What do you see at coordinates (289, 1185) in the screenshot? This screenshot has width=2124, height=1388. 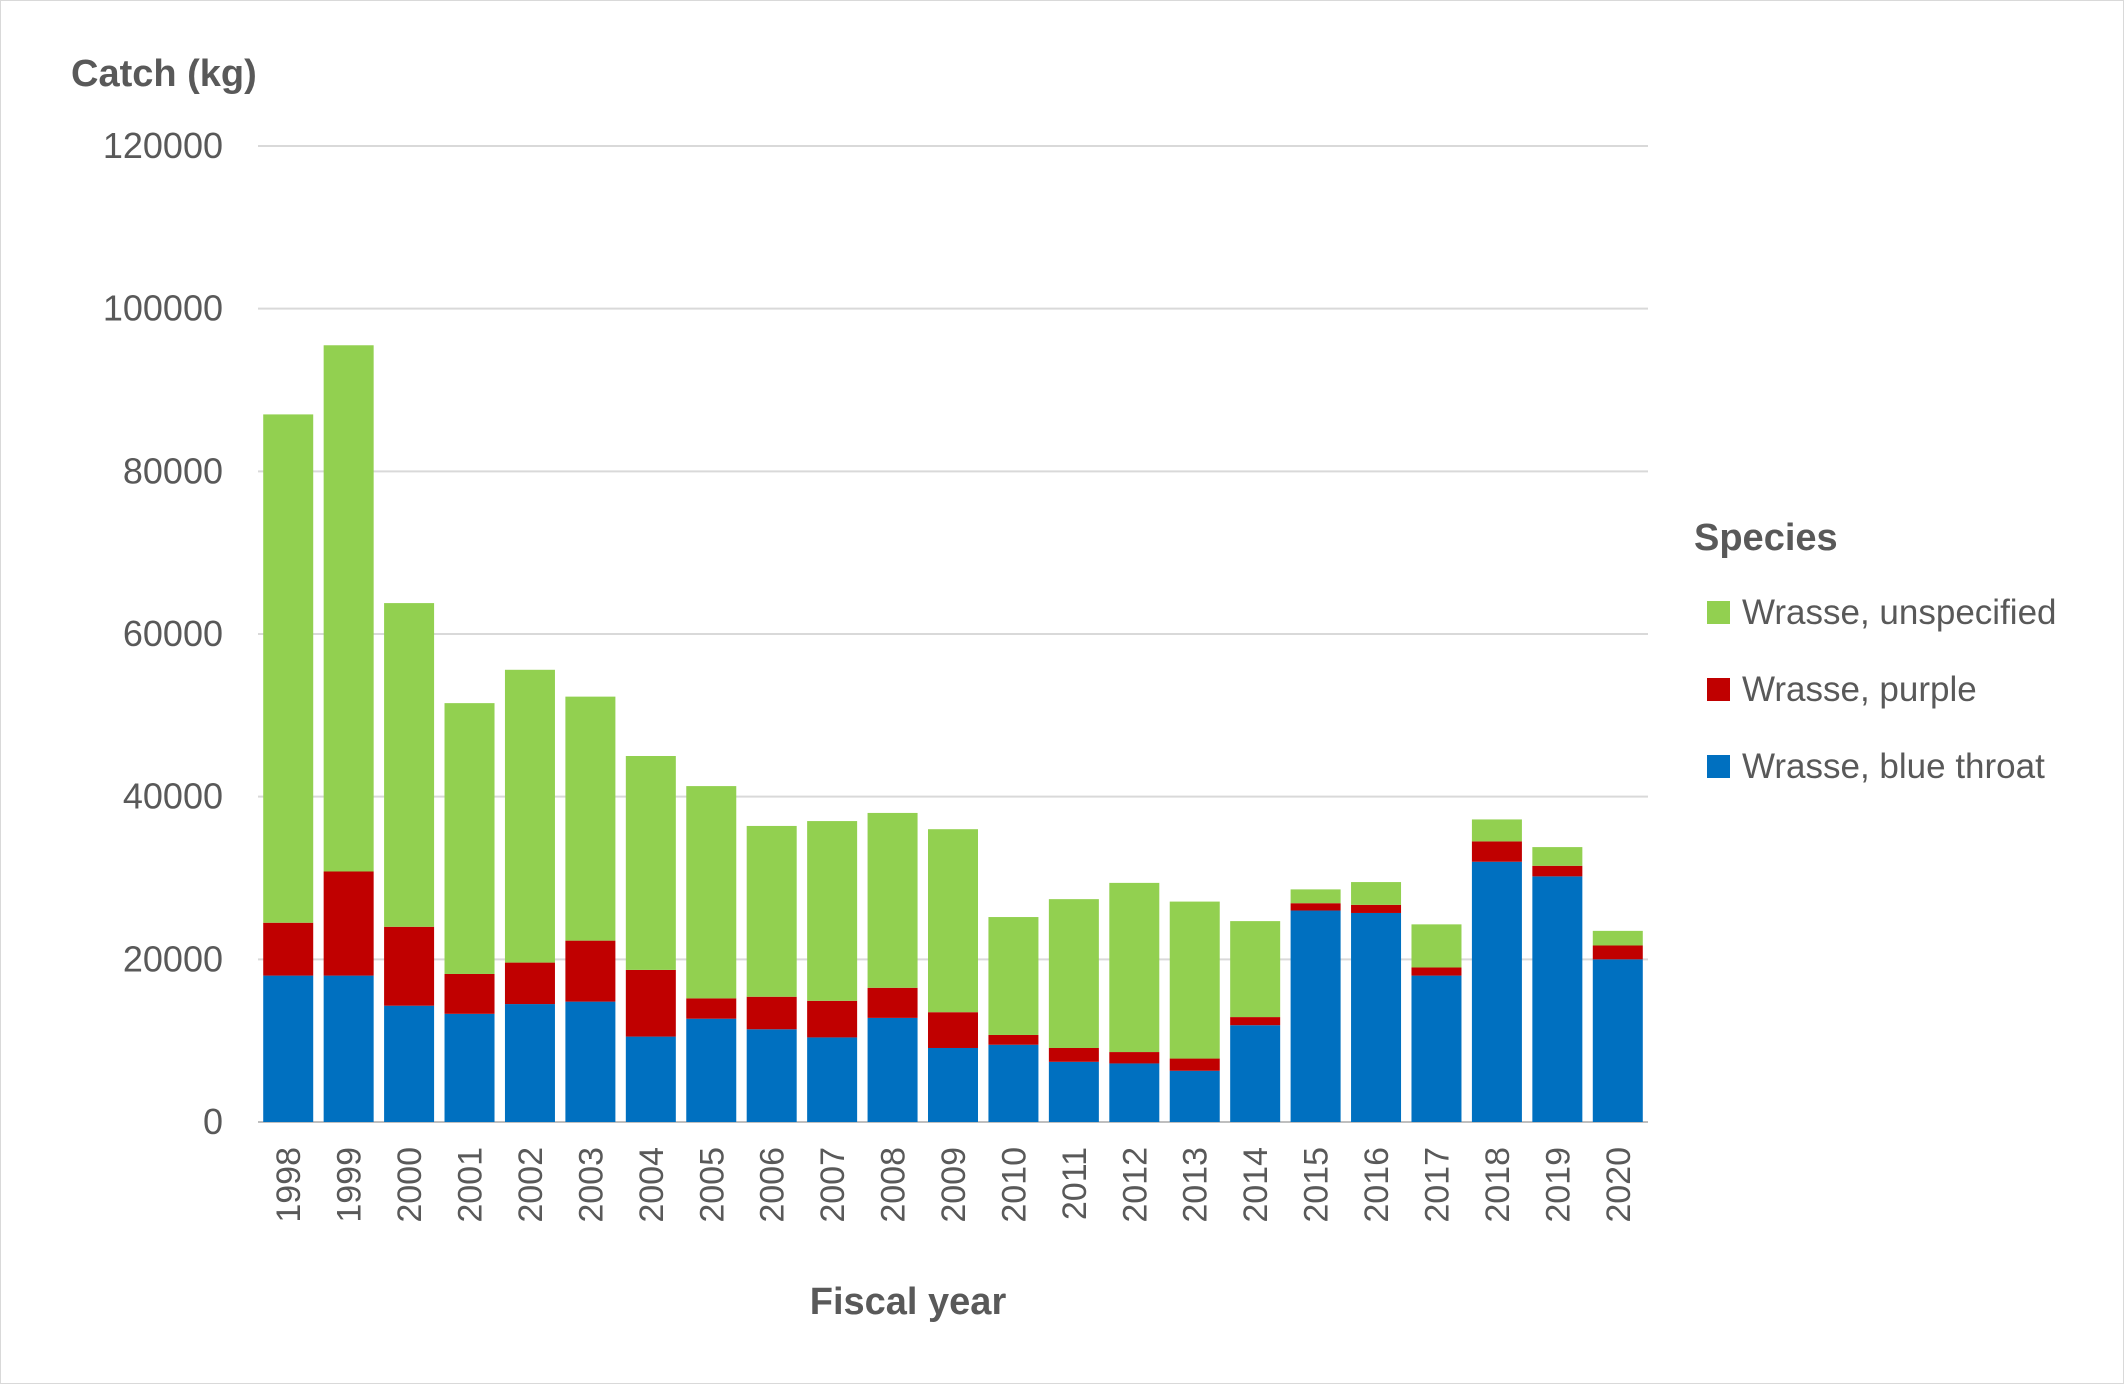 I see `x-tick-label: 1998` at bounding box center [289, 1185].